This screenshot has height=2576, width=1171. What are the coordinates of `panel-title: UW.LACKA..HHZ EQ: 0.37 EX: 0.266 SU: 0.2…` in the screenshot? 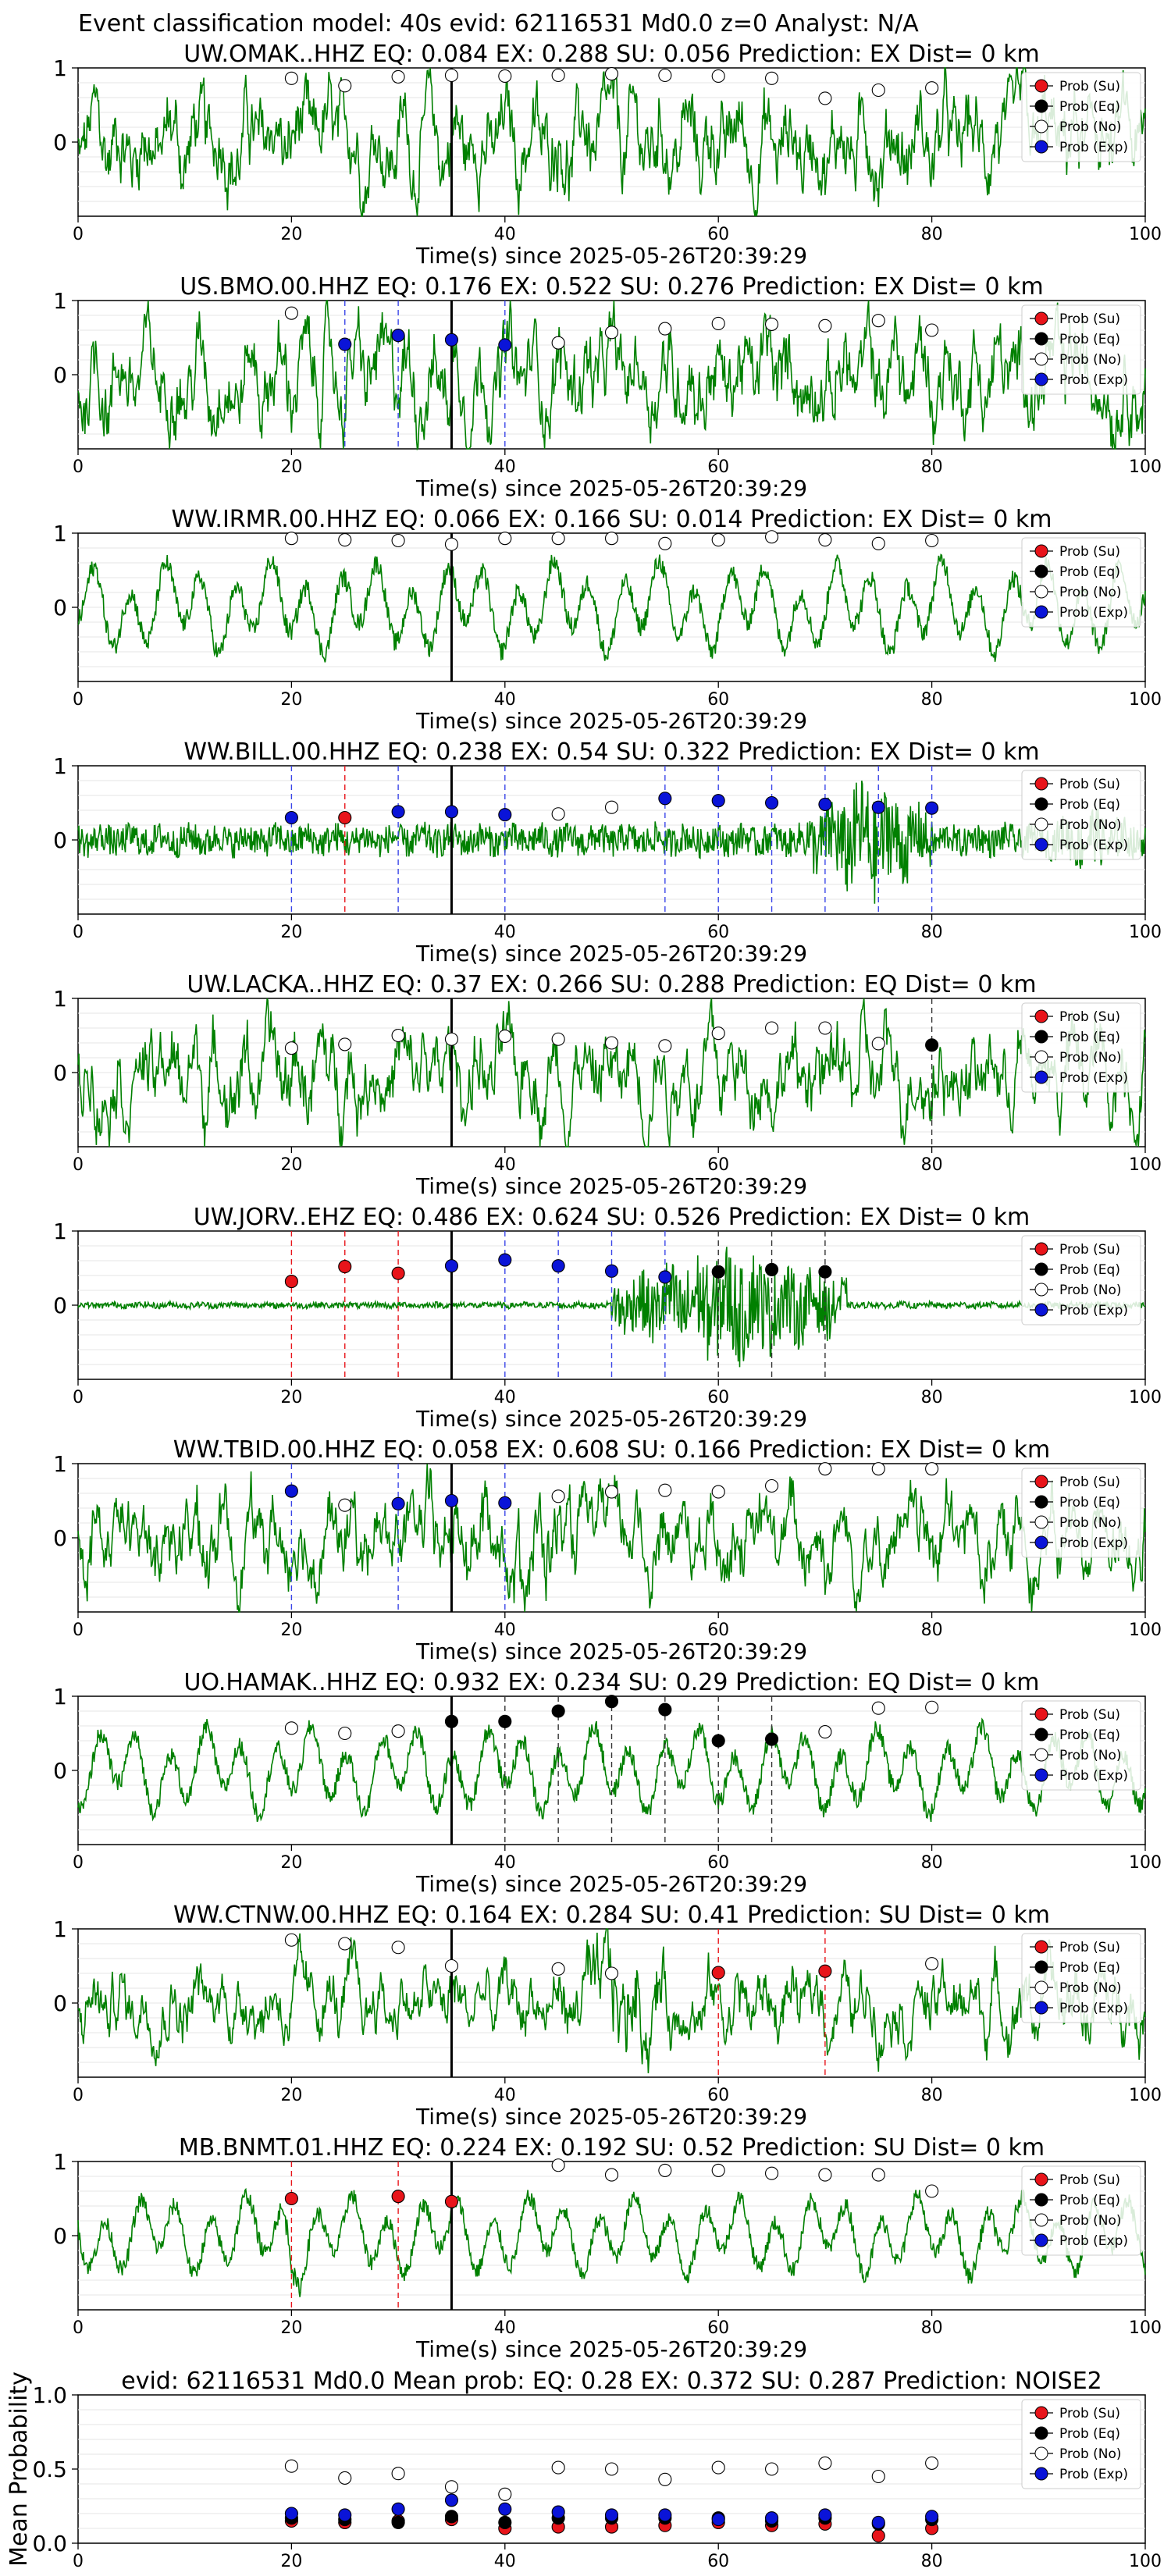 It's located at (611, 984).